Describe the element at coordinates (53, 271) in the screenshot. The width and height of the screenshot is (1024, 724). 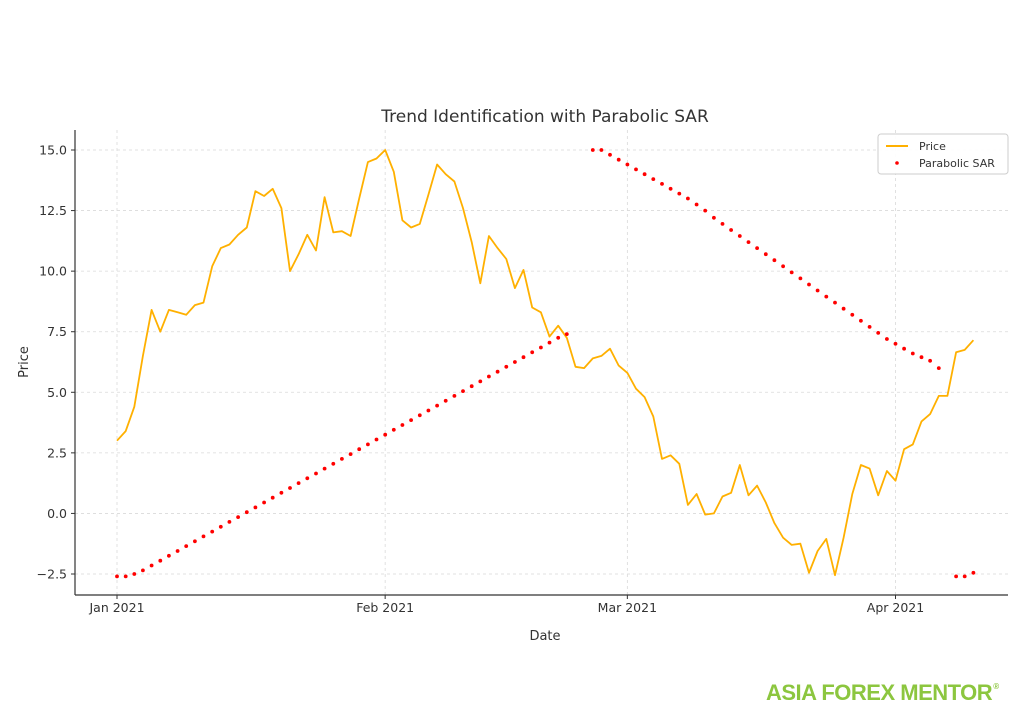
I see `y-tick-label: 10.0` at that location.